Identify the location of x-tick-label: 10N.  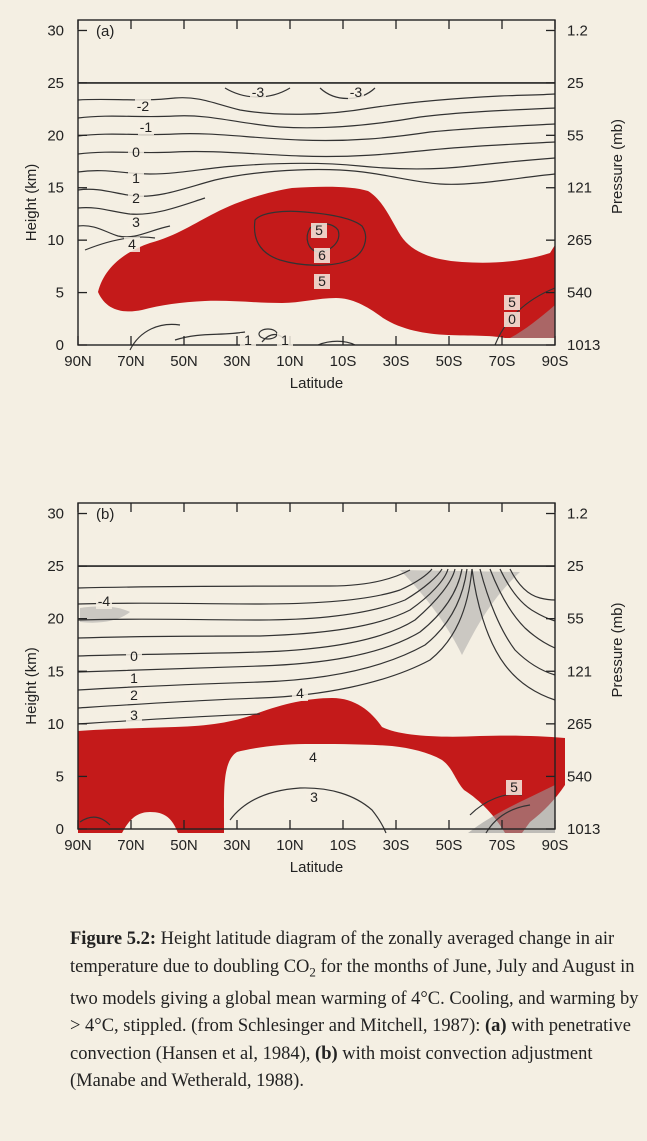
(290, 845).